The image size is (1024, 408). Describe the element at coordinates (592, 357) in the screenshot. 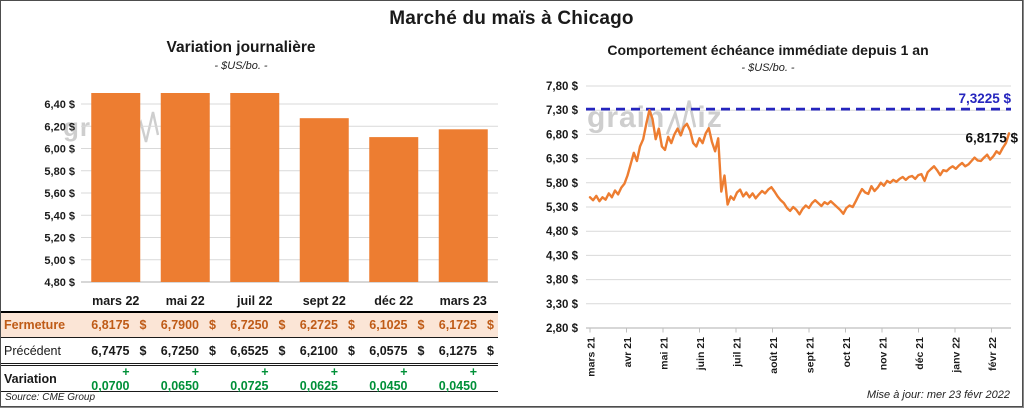

I see `x-axis-tick-label: mars 21` at that location.